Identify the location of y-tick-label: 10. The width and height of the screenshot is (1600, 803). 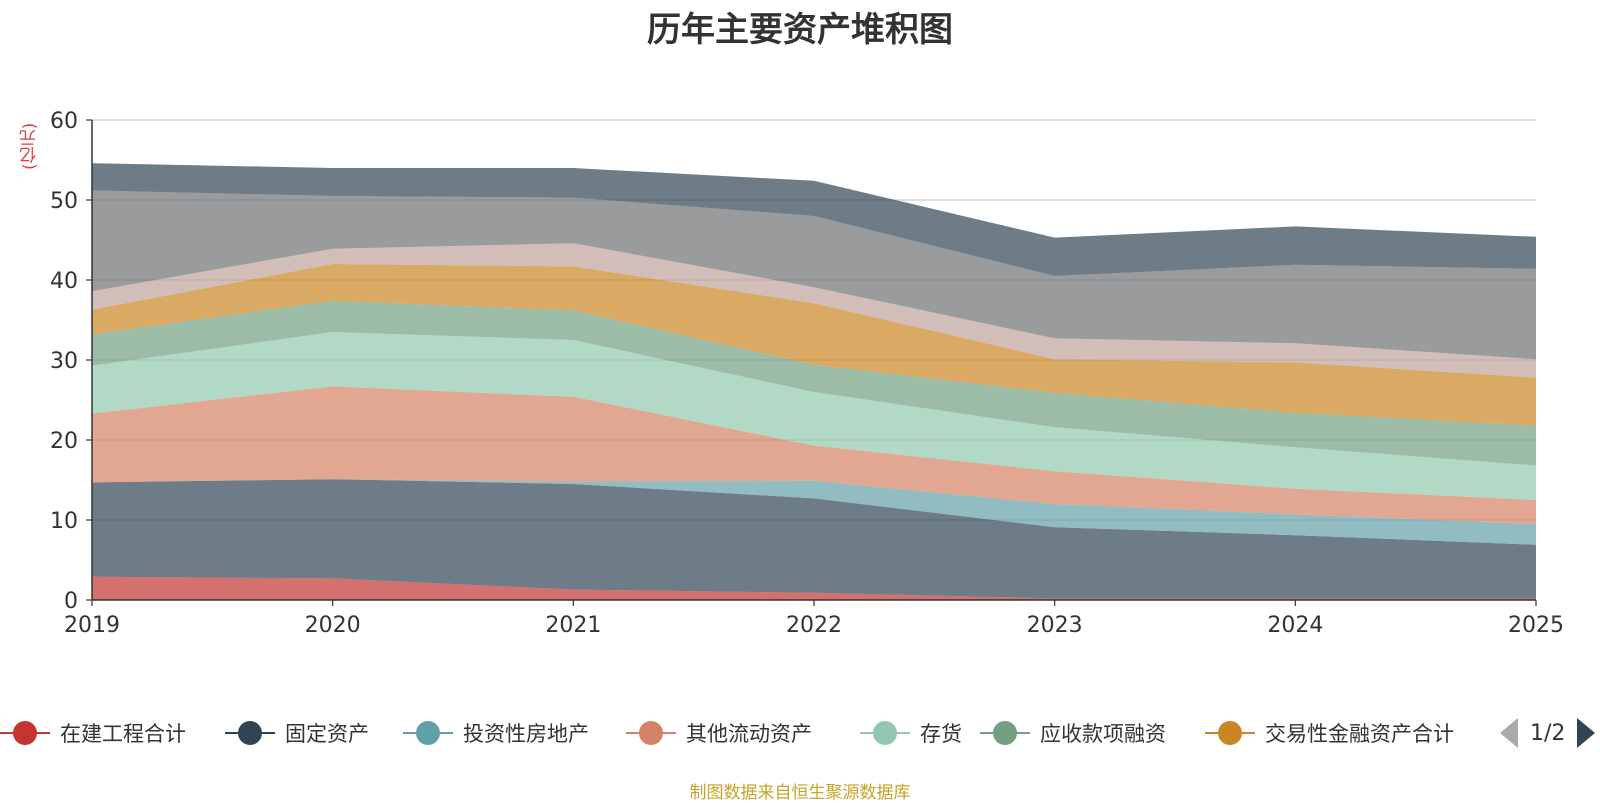
(64, 521).